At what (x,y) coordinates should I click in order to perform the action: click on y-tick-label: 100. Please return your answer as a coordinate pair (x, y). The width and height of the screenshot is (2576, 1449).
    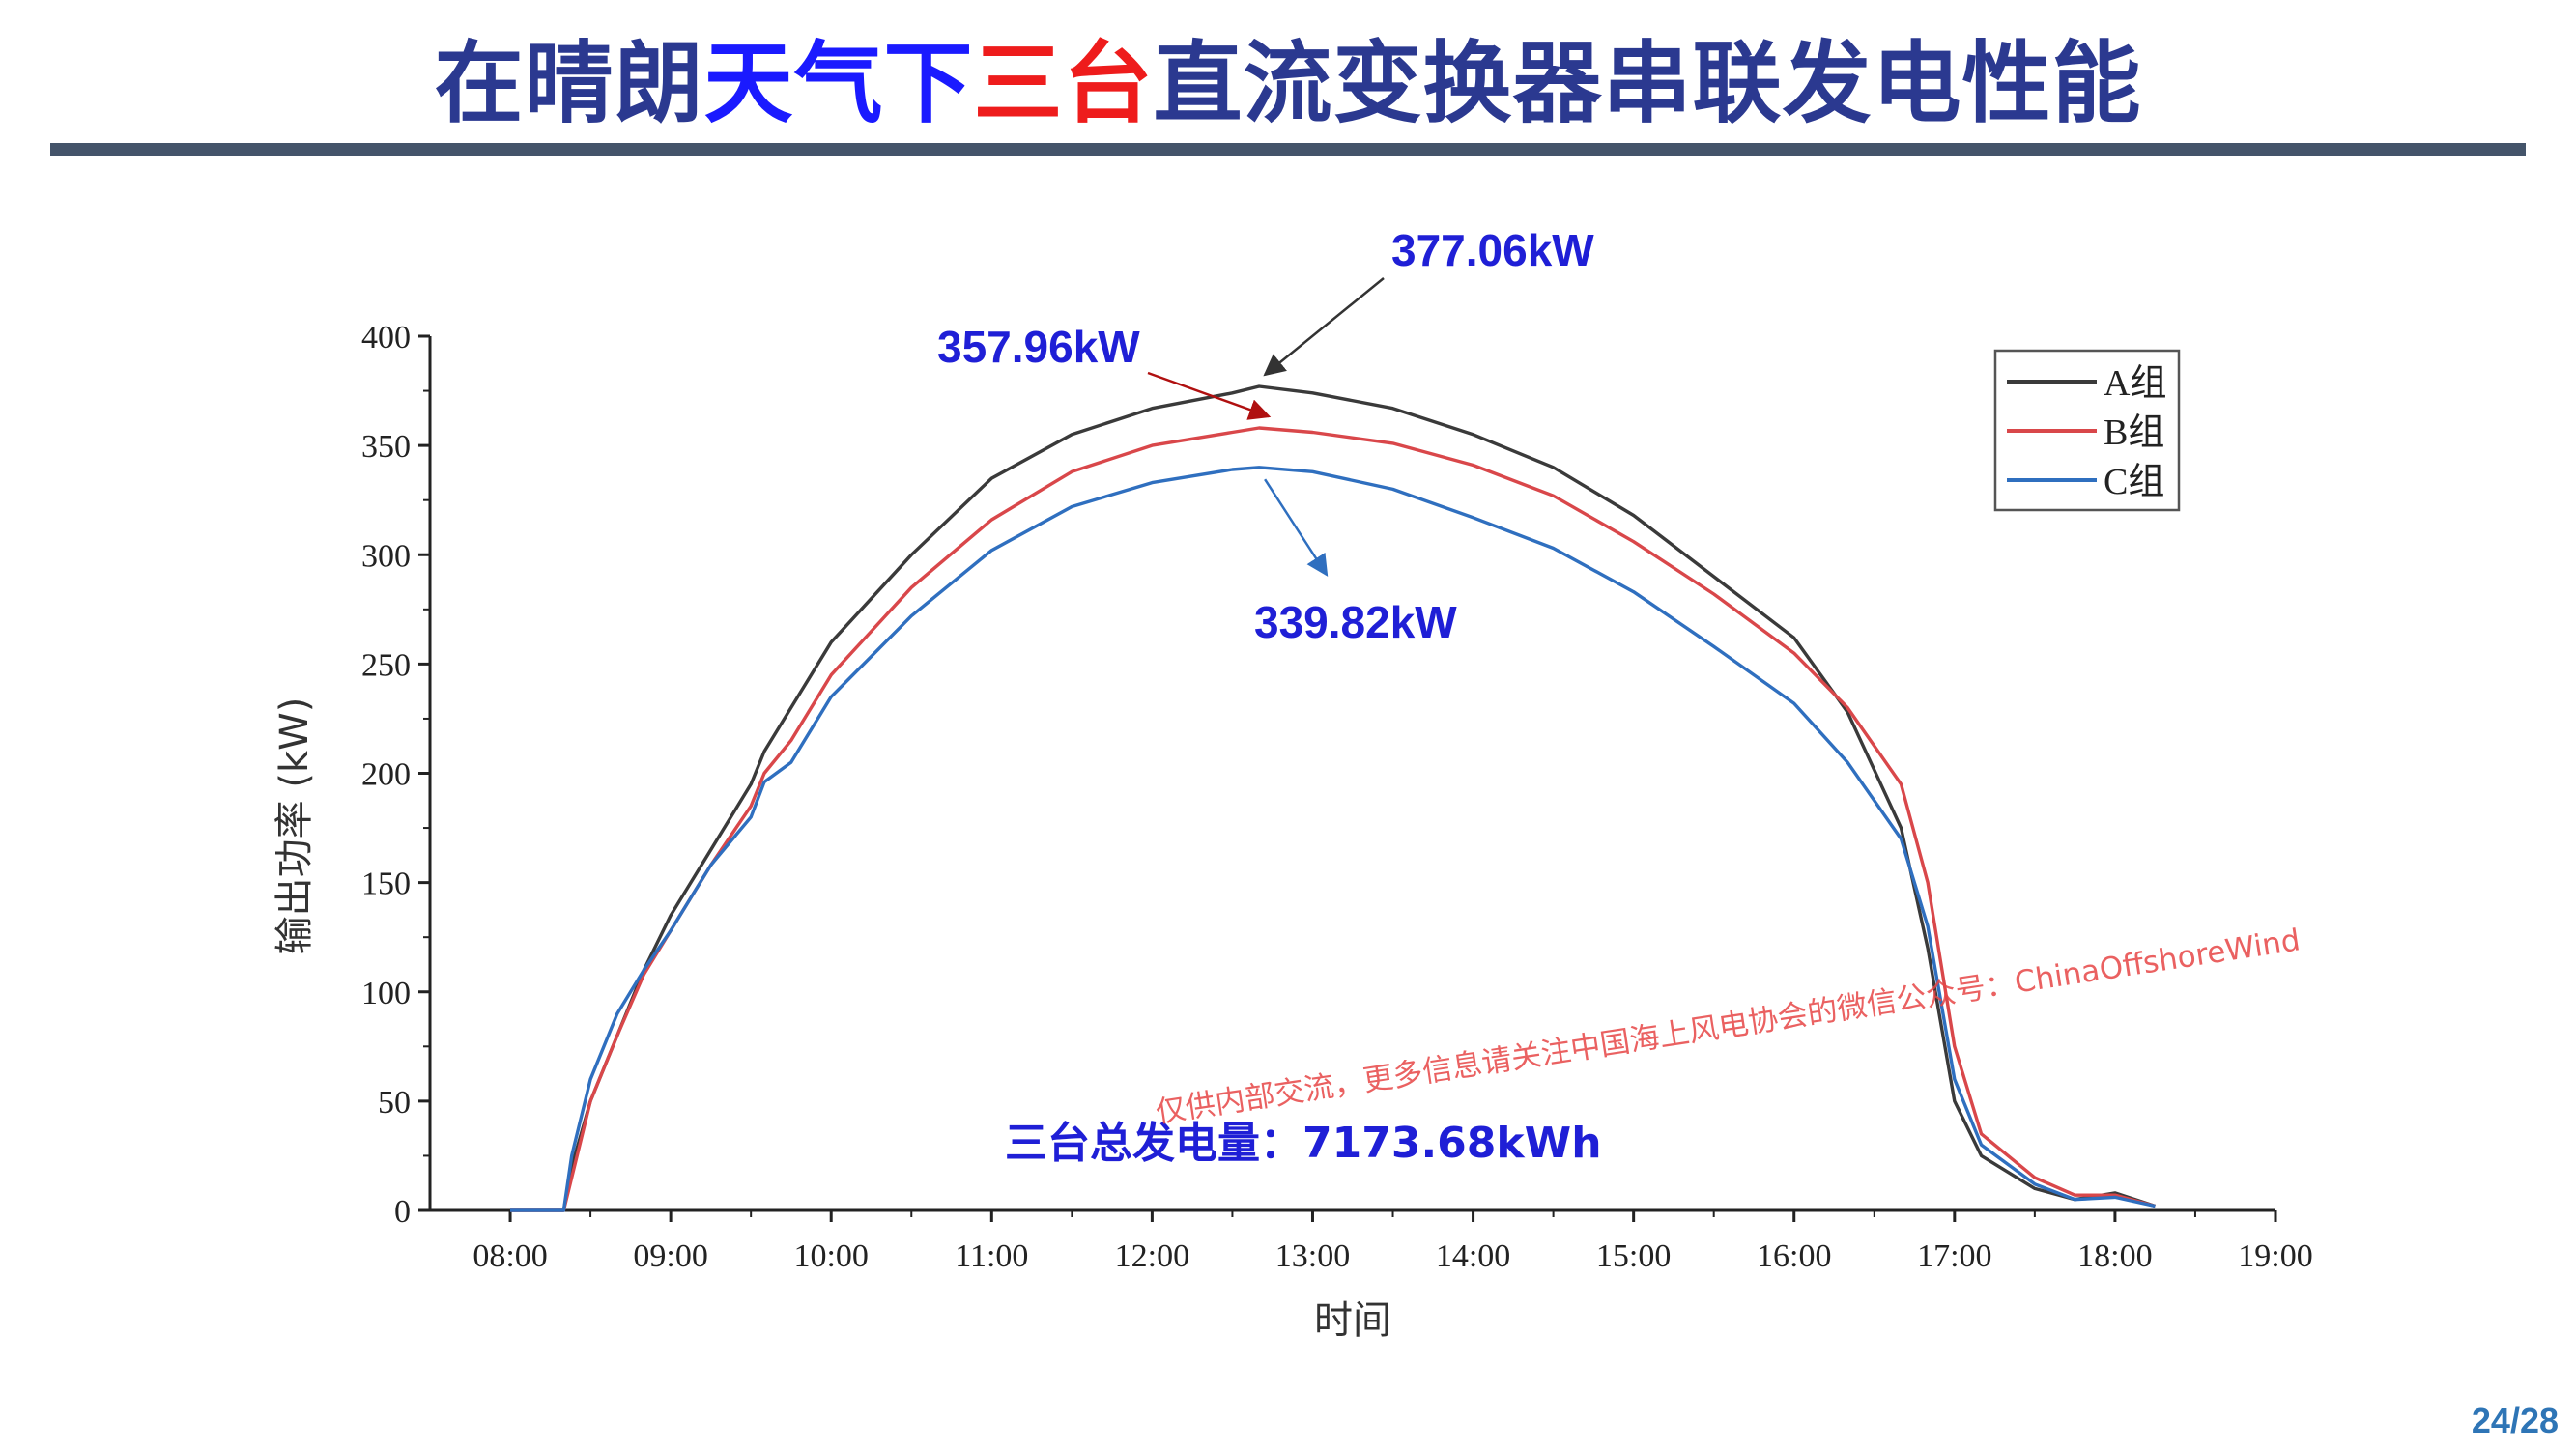
    Looking at the image, I should click on (386, 993).